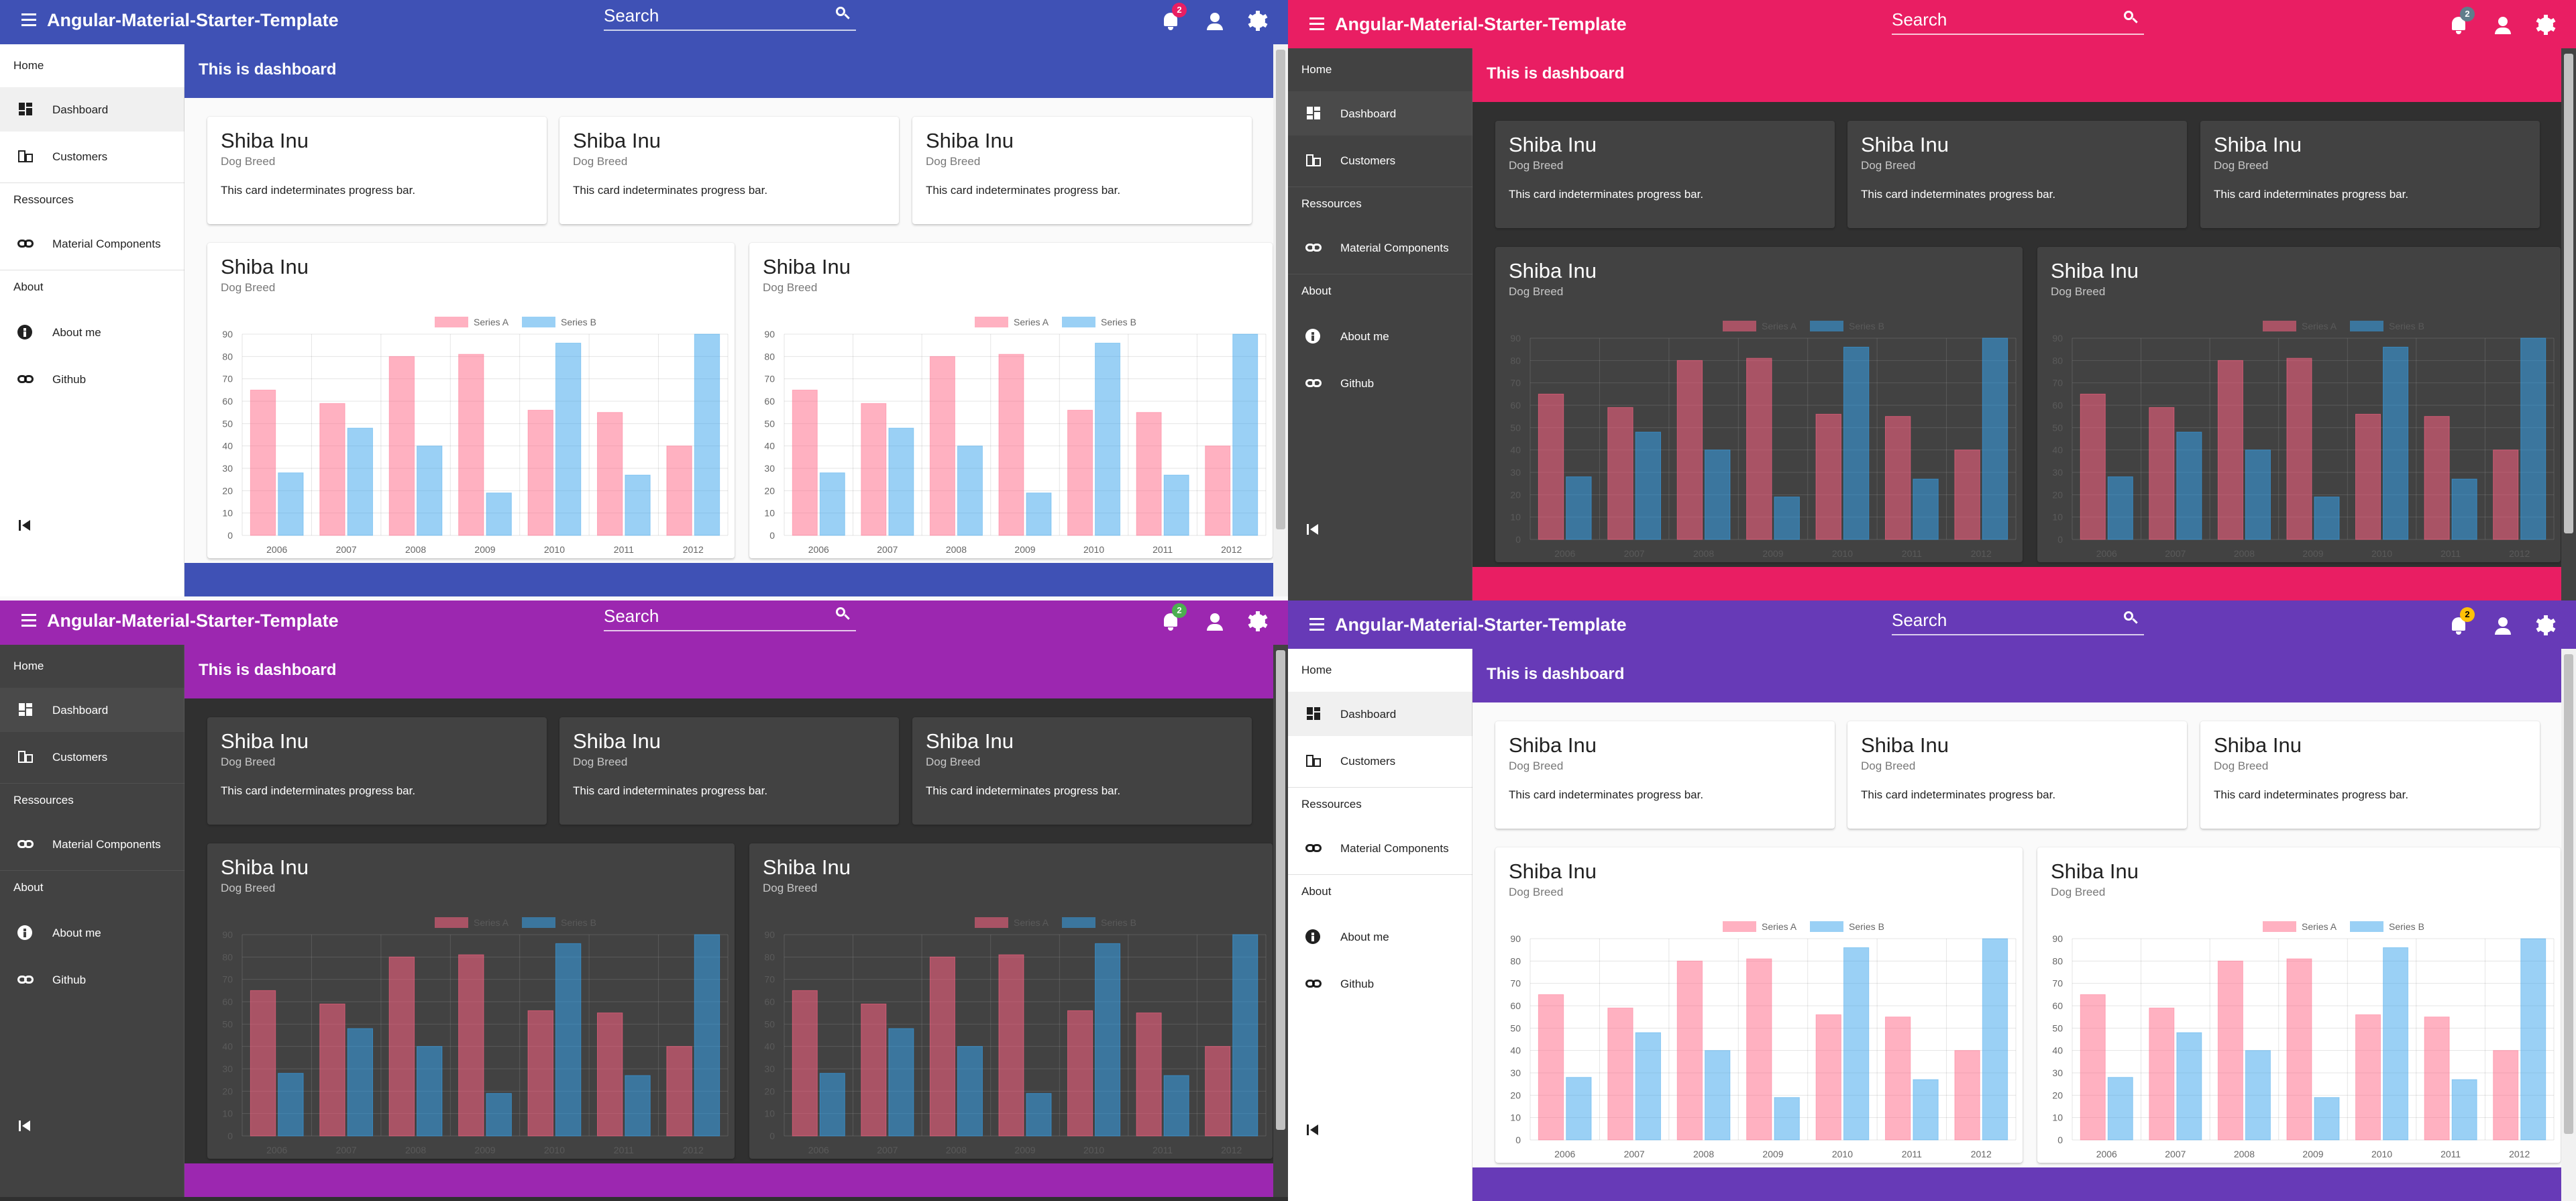 This screenshot has width=2576, height=1201. I want to click on sidebar-item-label: About me, so click(1364, 336).